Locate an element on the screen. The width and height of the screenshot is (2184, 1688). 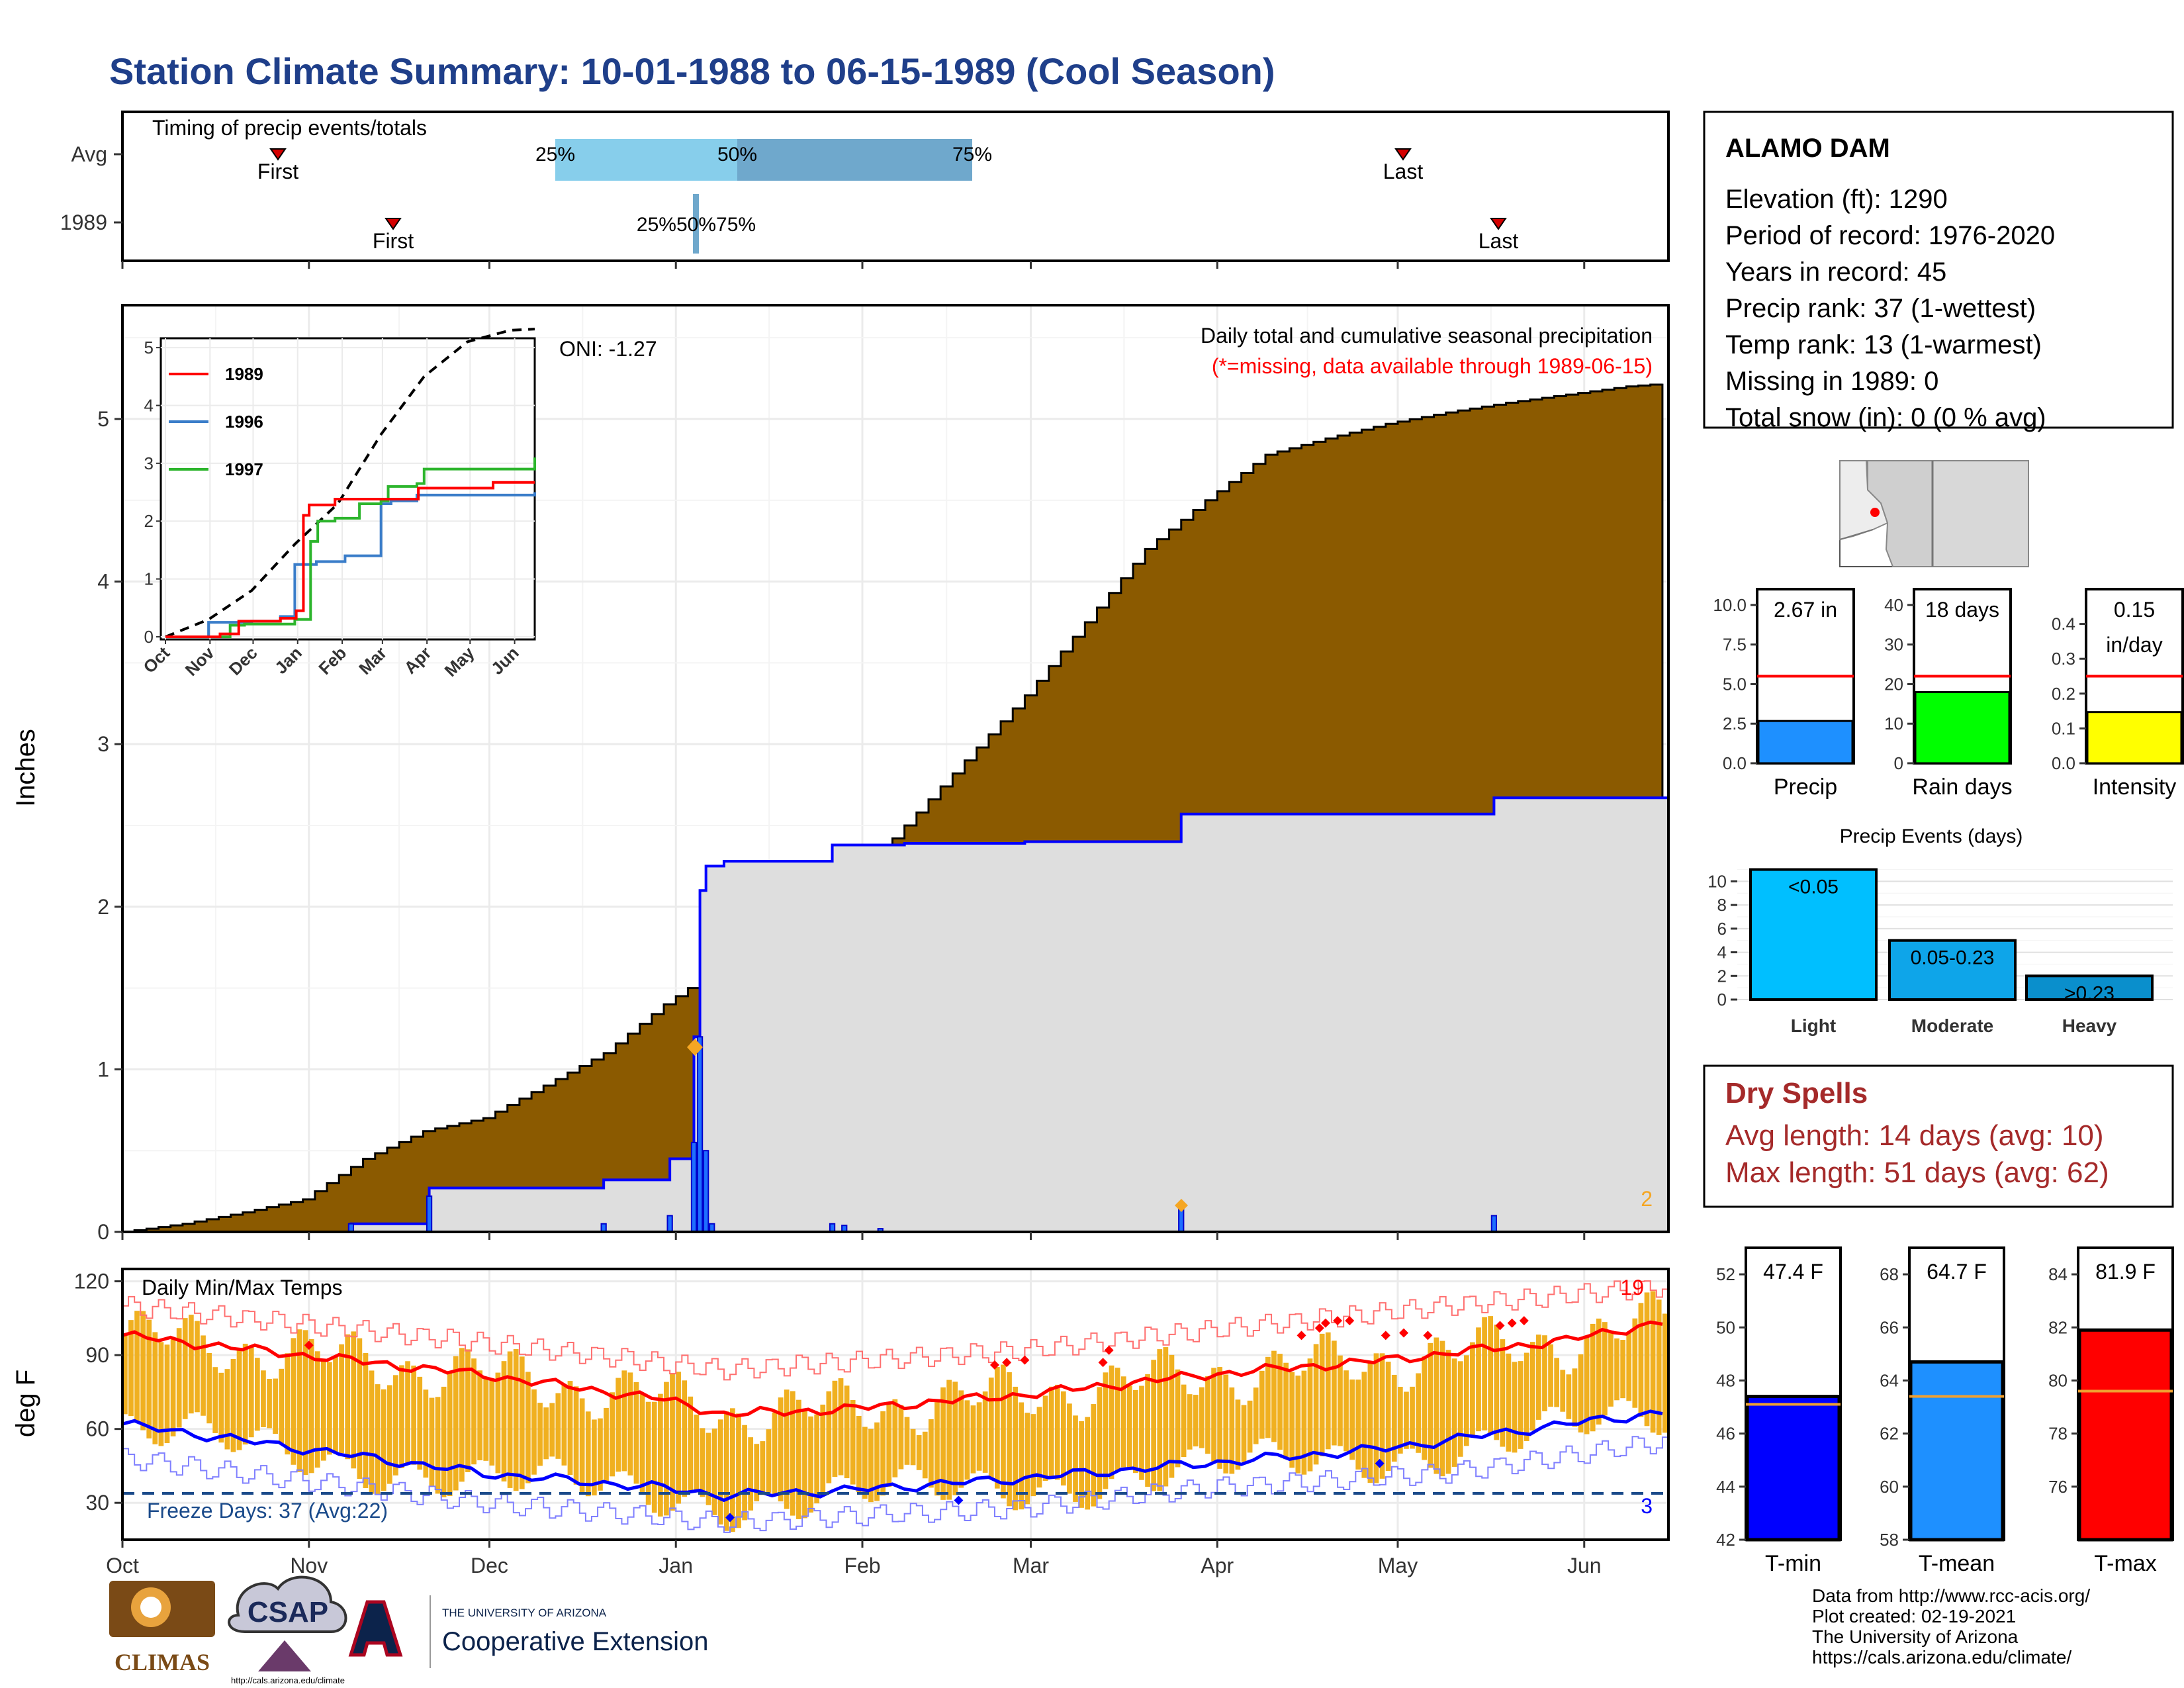
csap-url: http://cals.arizona.edu/climate is located at coordinates (288, 1680).